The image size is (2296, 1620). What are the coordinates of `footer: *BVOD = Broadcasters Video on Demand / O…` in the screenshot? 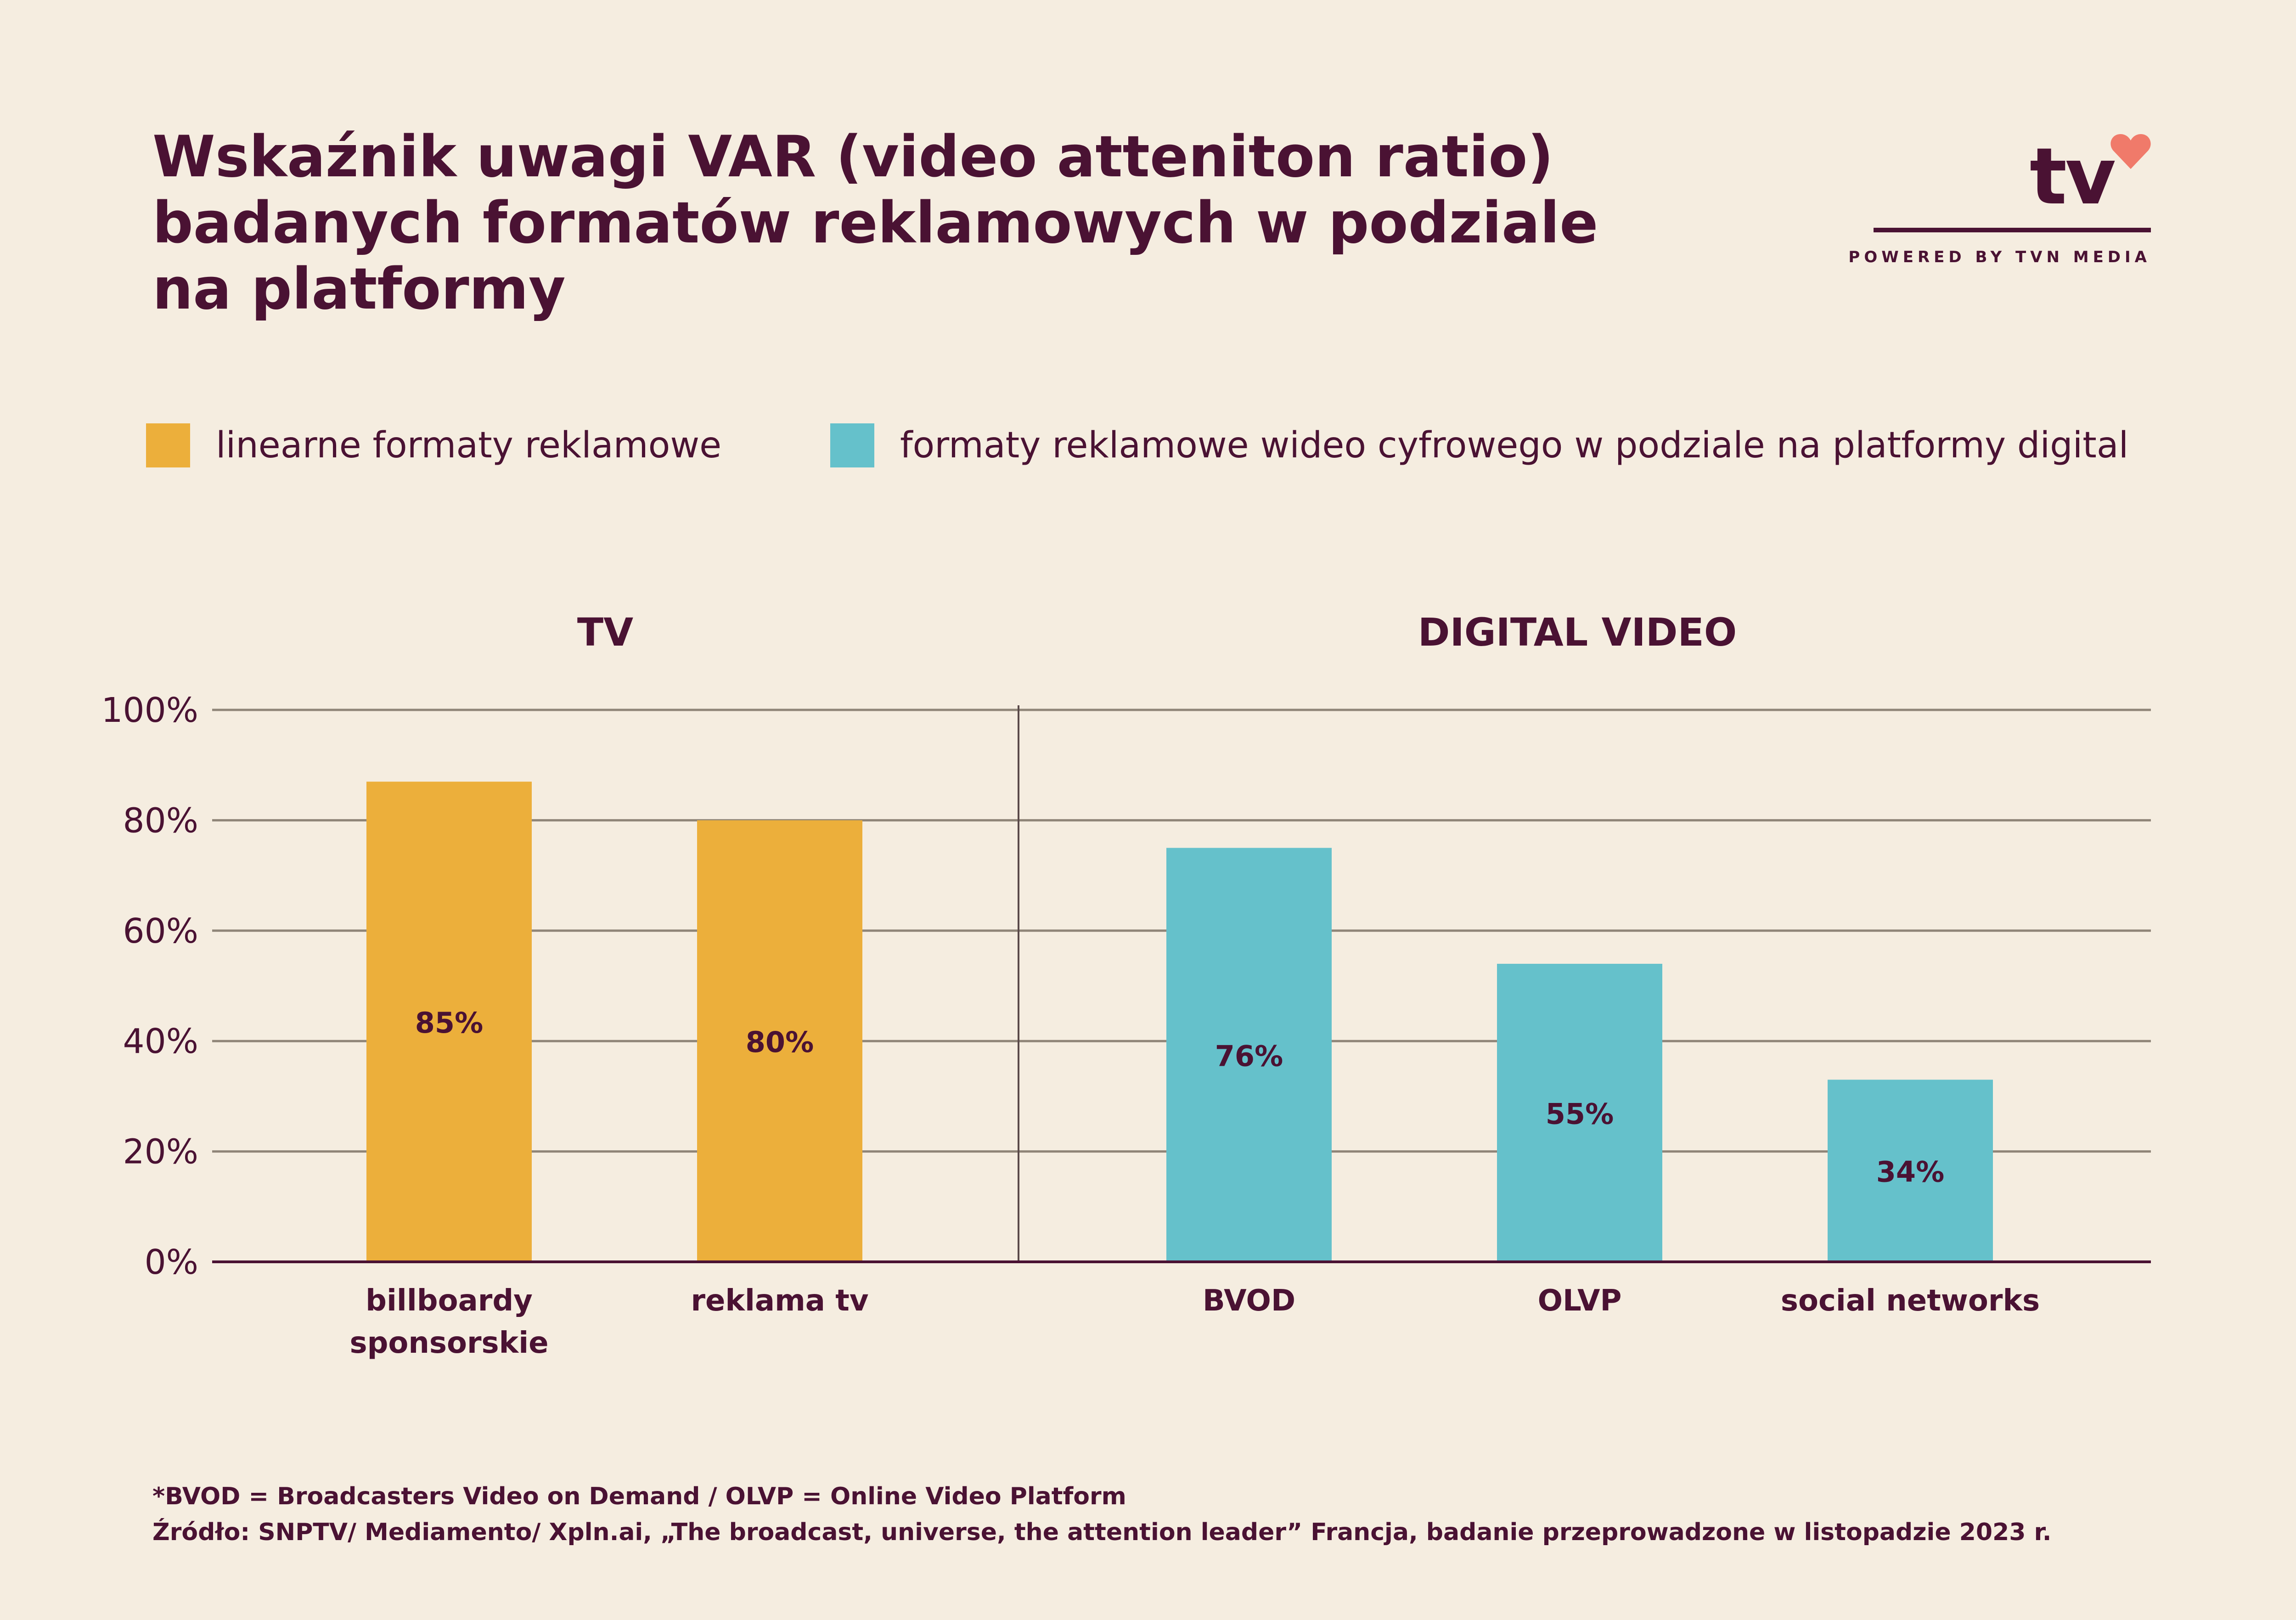 It's located at (1102, 1514).